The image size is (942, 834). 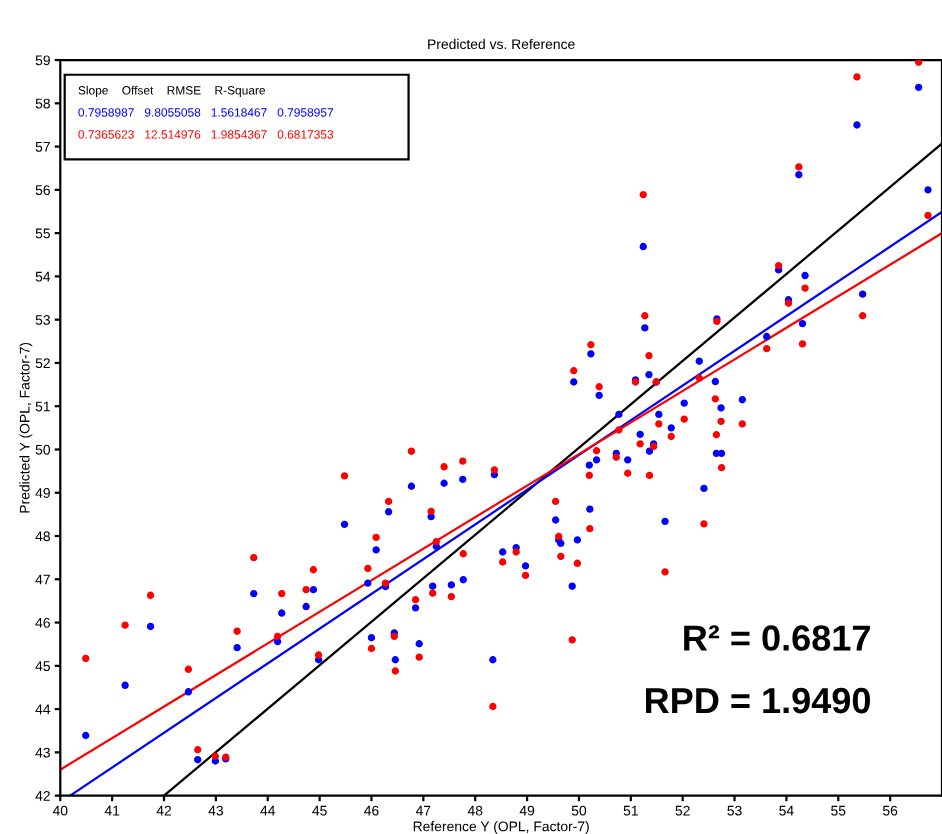 What do you see at coordinates (777, 638) in the screenshot?
I see `annotation: R² = 0.6817` at bounding box center [777, 638].